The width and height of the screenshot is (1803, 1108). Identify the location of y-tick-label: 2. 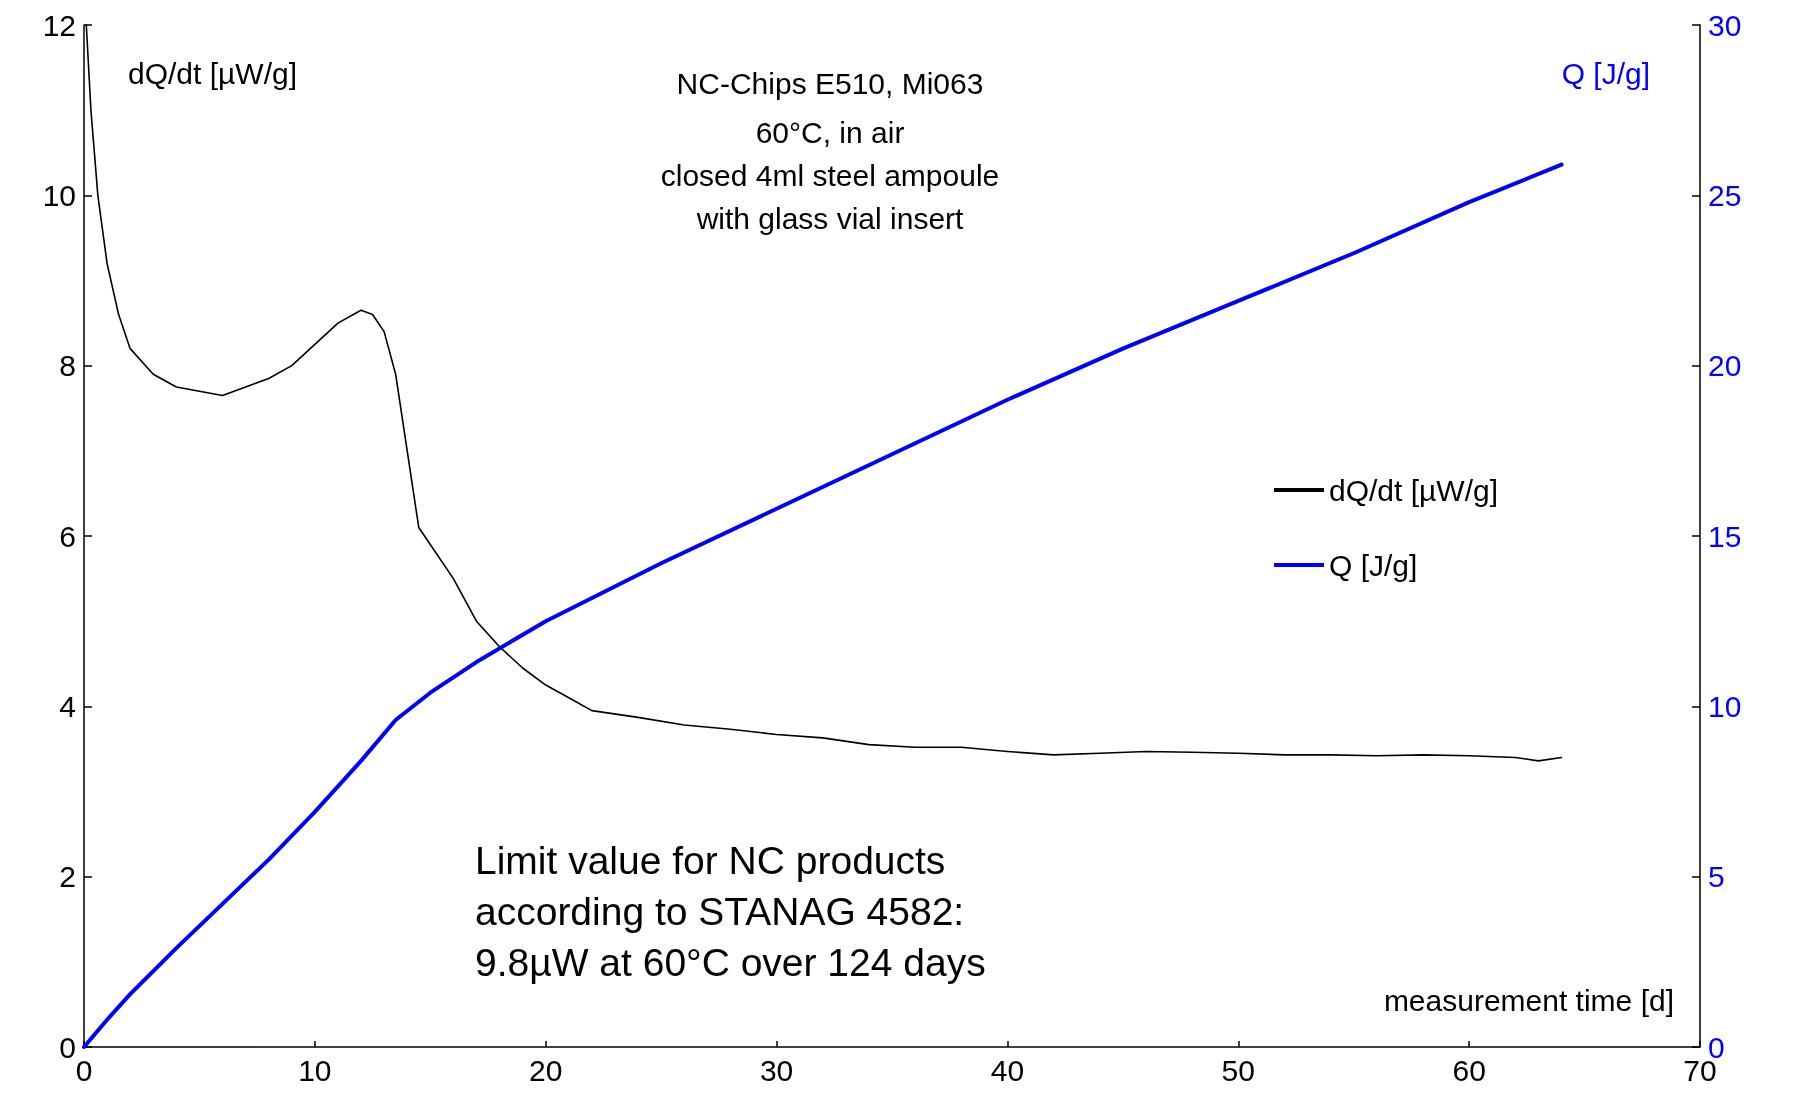
(67, 877).